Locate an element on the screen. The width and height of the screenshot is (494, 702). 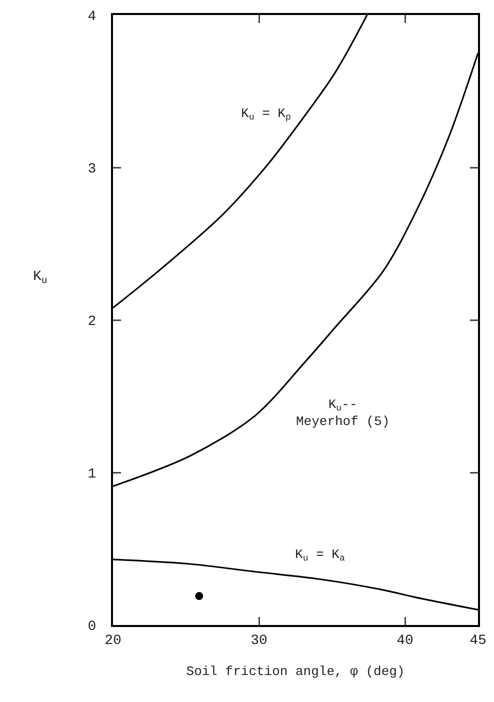
x-tick-label: 20 is located at coordinates (113, 640).